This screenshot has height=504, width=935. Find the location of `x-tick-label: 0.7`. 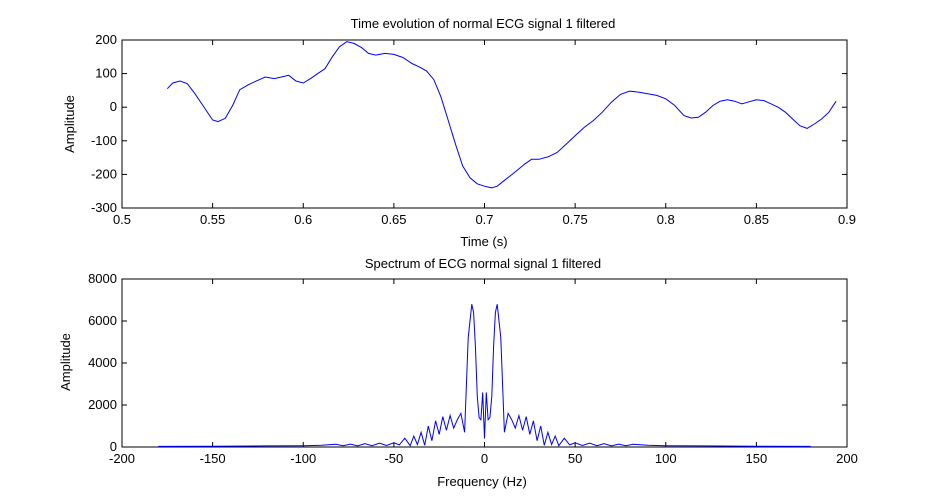

x-tick-label: 0.7 is located at coordinates (484, 219).